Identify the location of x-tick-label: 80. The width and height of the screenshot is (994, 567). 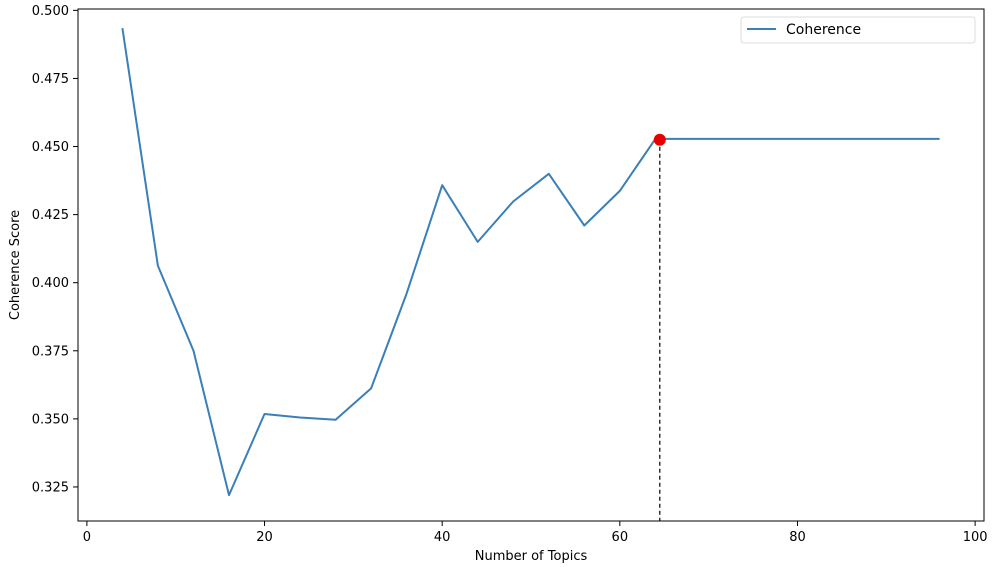
(797, 537).